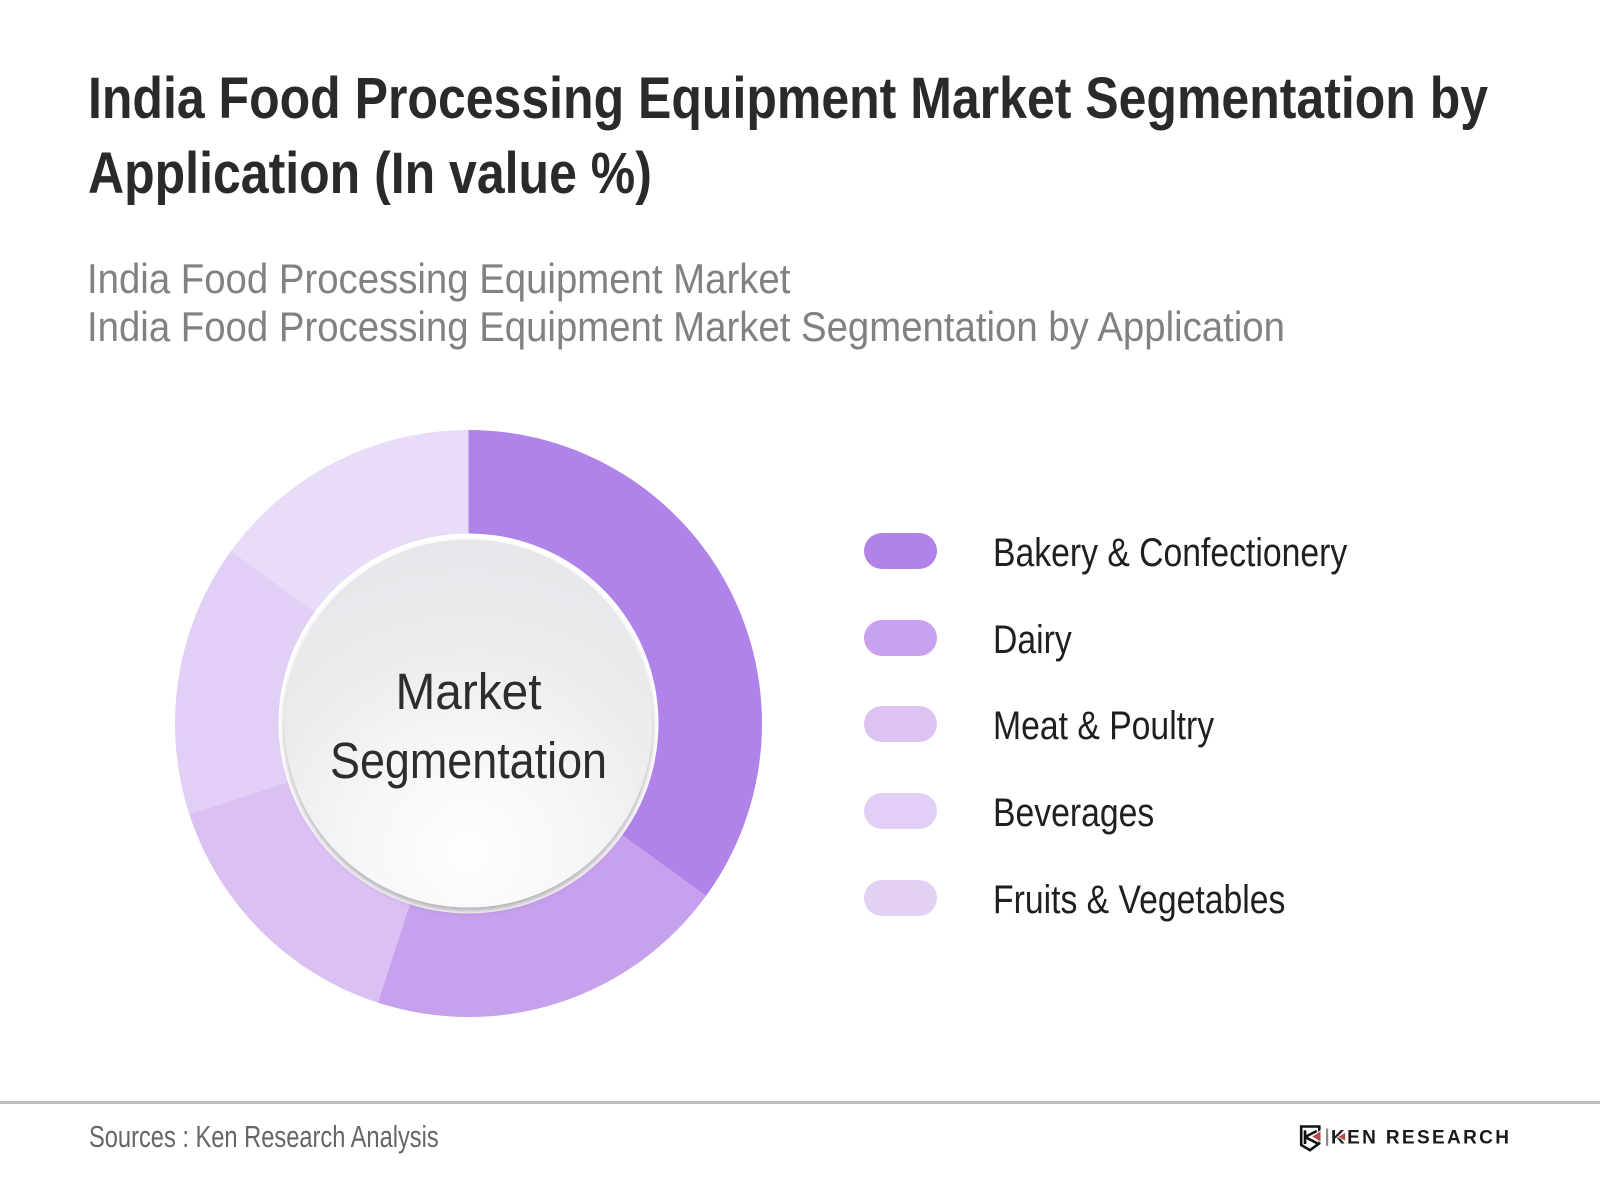 The height and width of the screenshot is (1200, 1600). I want to click on svg-text: KEN RESEARCH, so click(1420, 1138).